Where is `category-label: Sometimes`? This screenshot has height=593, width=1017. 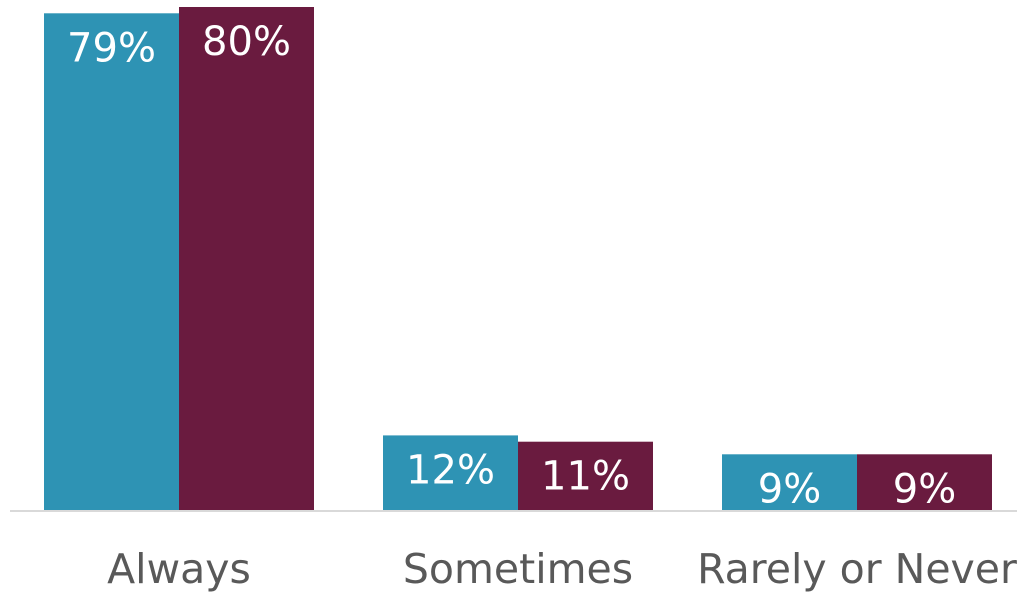 category-label: Sometimes is located at coordinates (518, 569).